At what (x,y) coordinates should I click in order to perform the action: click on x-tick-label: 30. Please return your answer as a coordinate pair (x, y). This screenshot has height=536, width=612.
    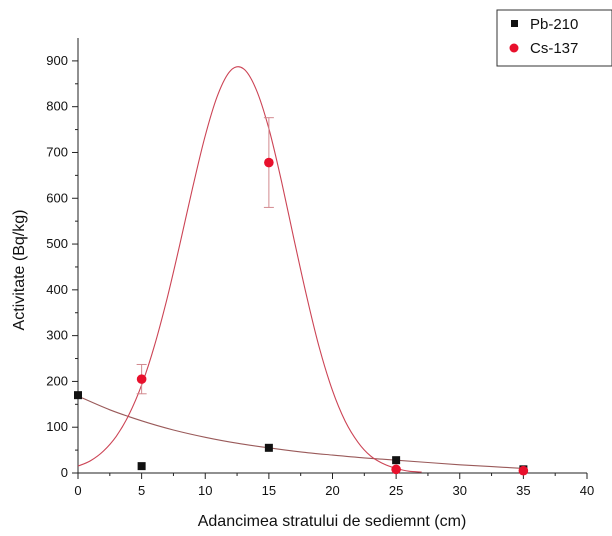
    Looking at the image, I should click on (460, 490).